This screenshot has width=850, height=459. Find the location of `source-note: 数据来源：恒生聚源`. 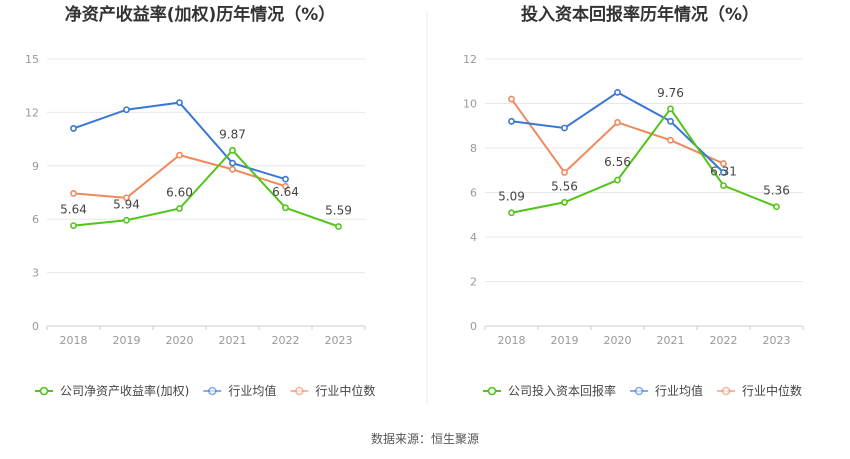

source-note: 数据来源：恒生聚源 is located at coordinates (425, 438).